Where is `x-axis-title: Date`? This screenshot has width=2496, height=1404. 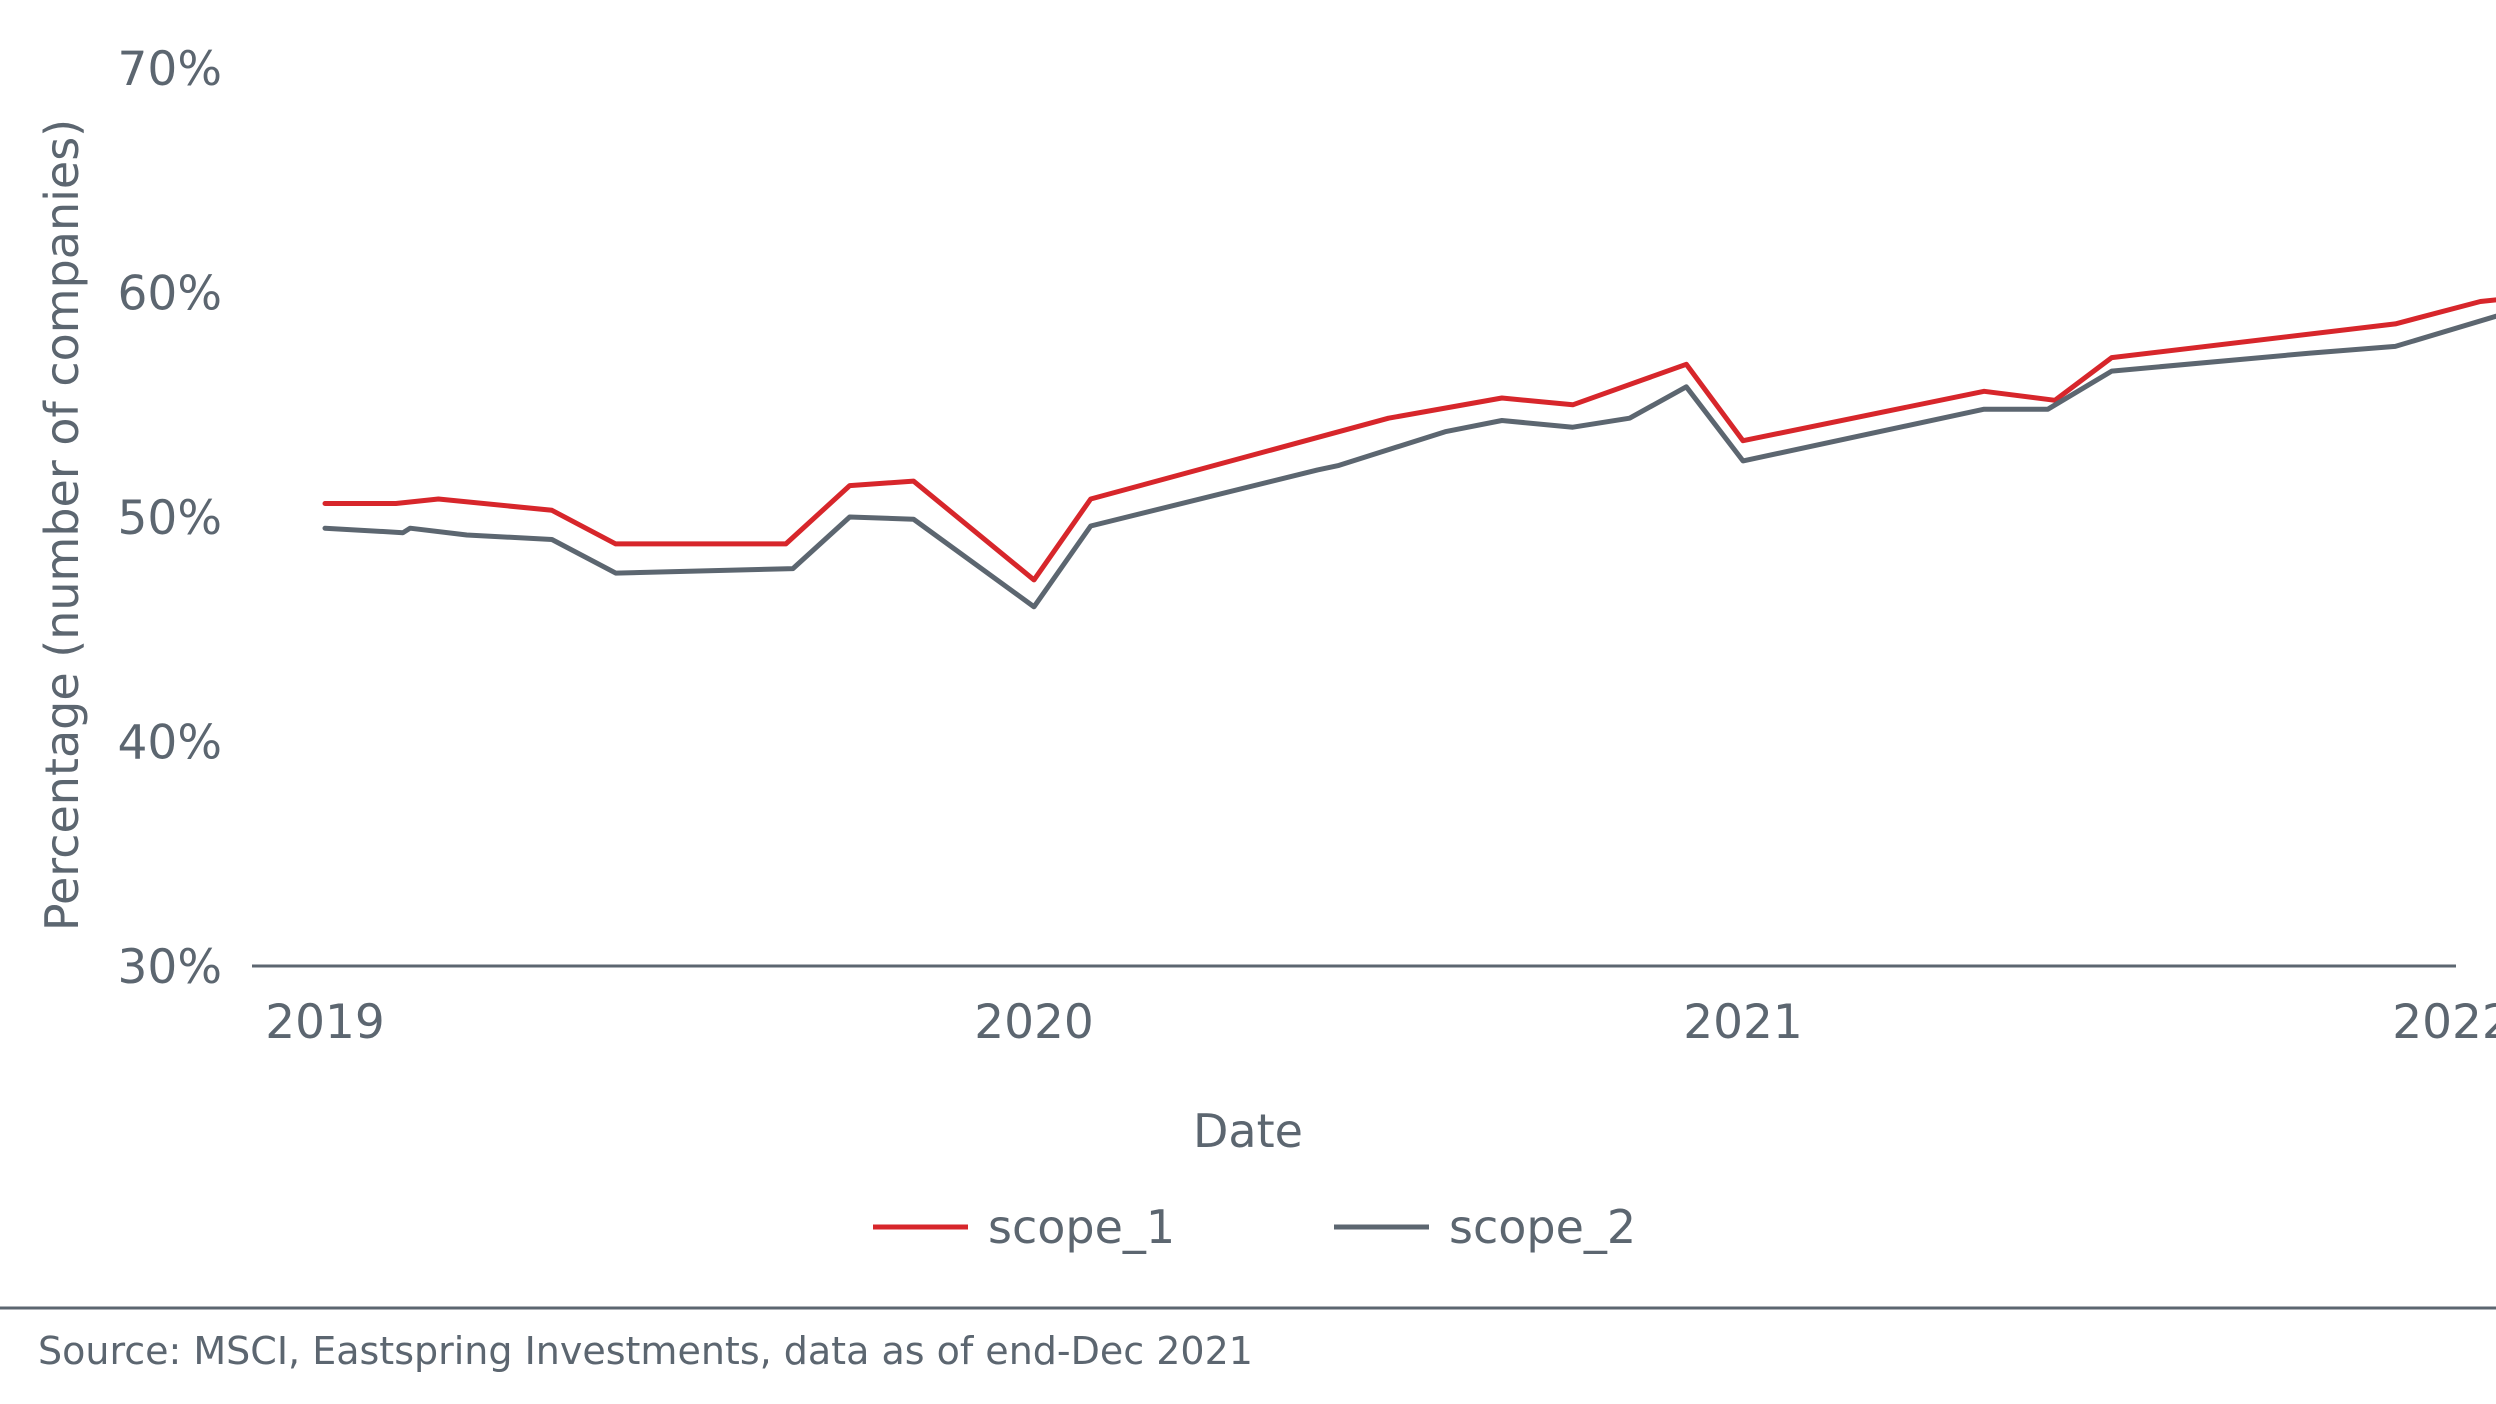 x-axis-title: Date is located at coordinates (1248, 1131).